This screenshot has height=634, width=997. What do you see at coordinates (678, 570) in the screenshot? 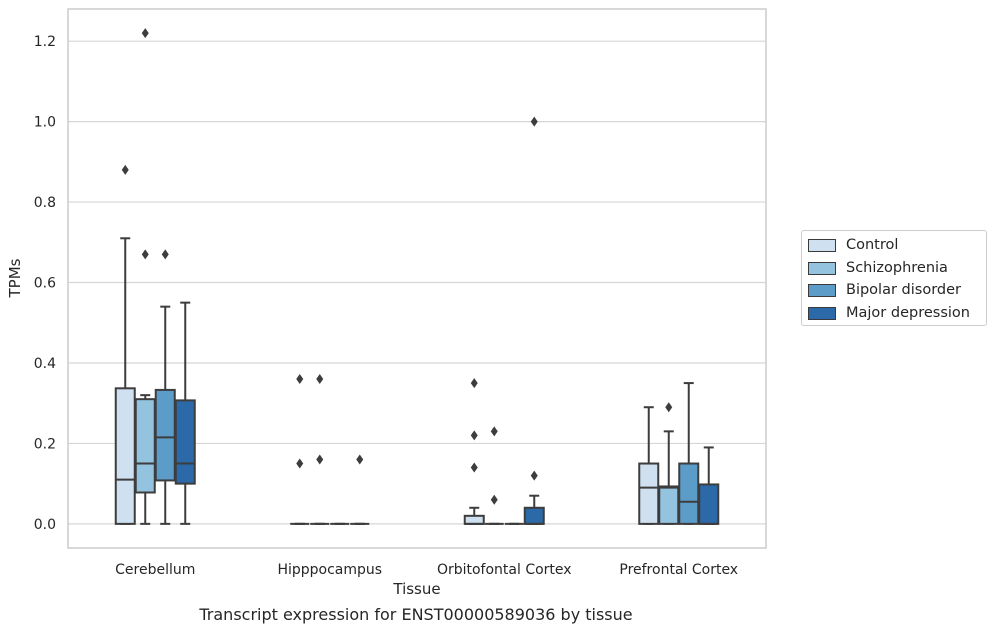
I see `x-tick-label: Prefrontal Cortex` at bounding box center [678, 570].